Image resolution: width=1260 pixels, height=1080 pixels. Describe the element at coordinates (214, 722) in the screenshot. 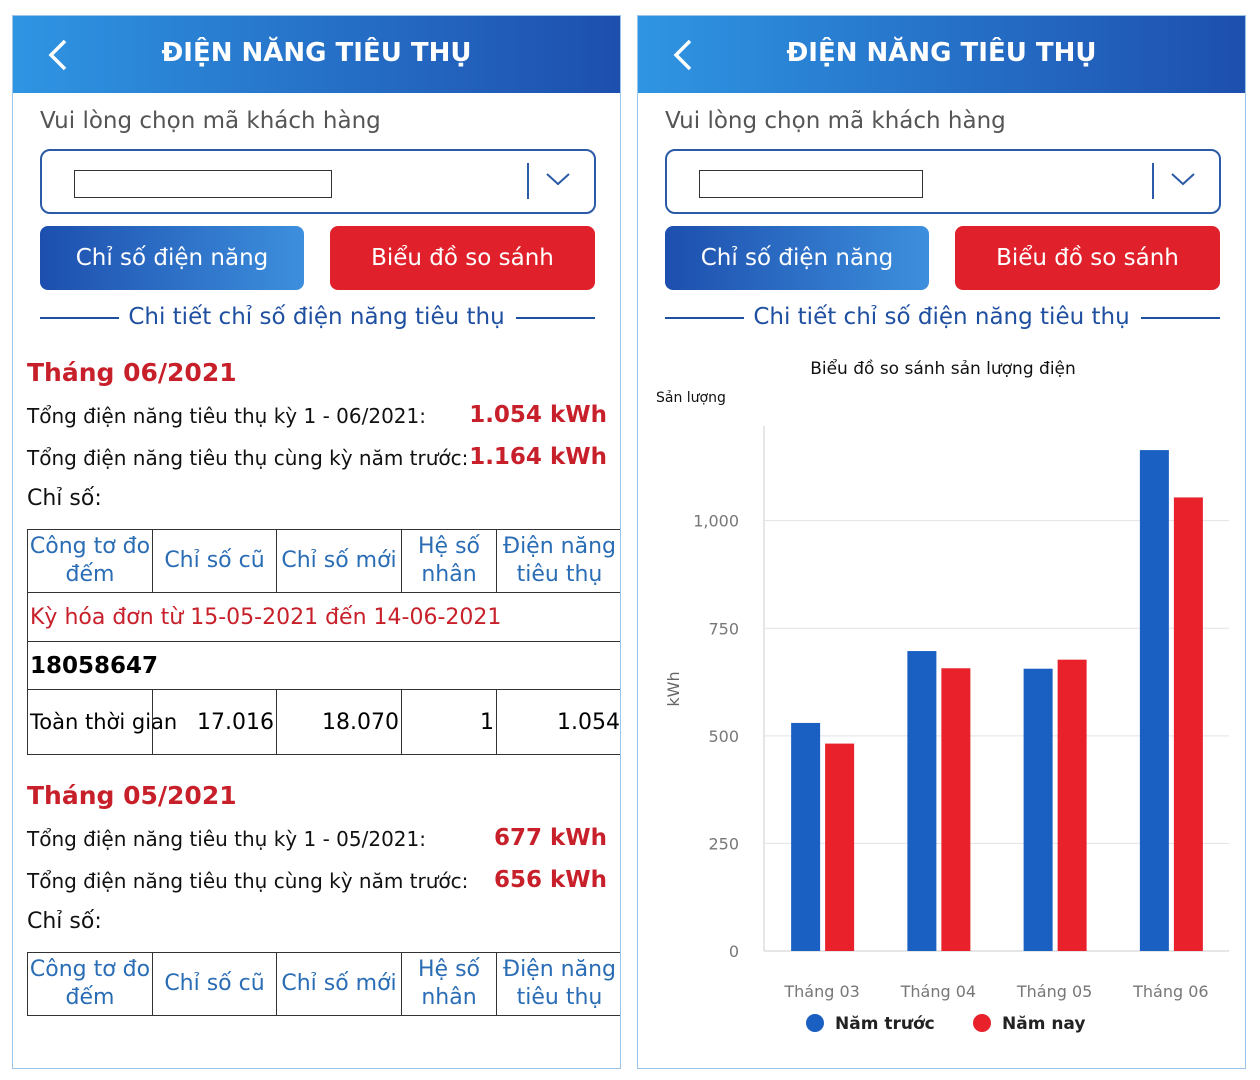

I see `table-cell: 17.016` at that location.